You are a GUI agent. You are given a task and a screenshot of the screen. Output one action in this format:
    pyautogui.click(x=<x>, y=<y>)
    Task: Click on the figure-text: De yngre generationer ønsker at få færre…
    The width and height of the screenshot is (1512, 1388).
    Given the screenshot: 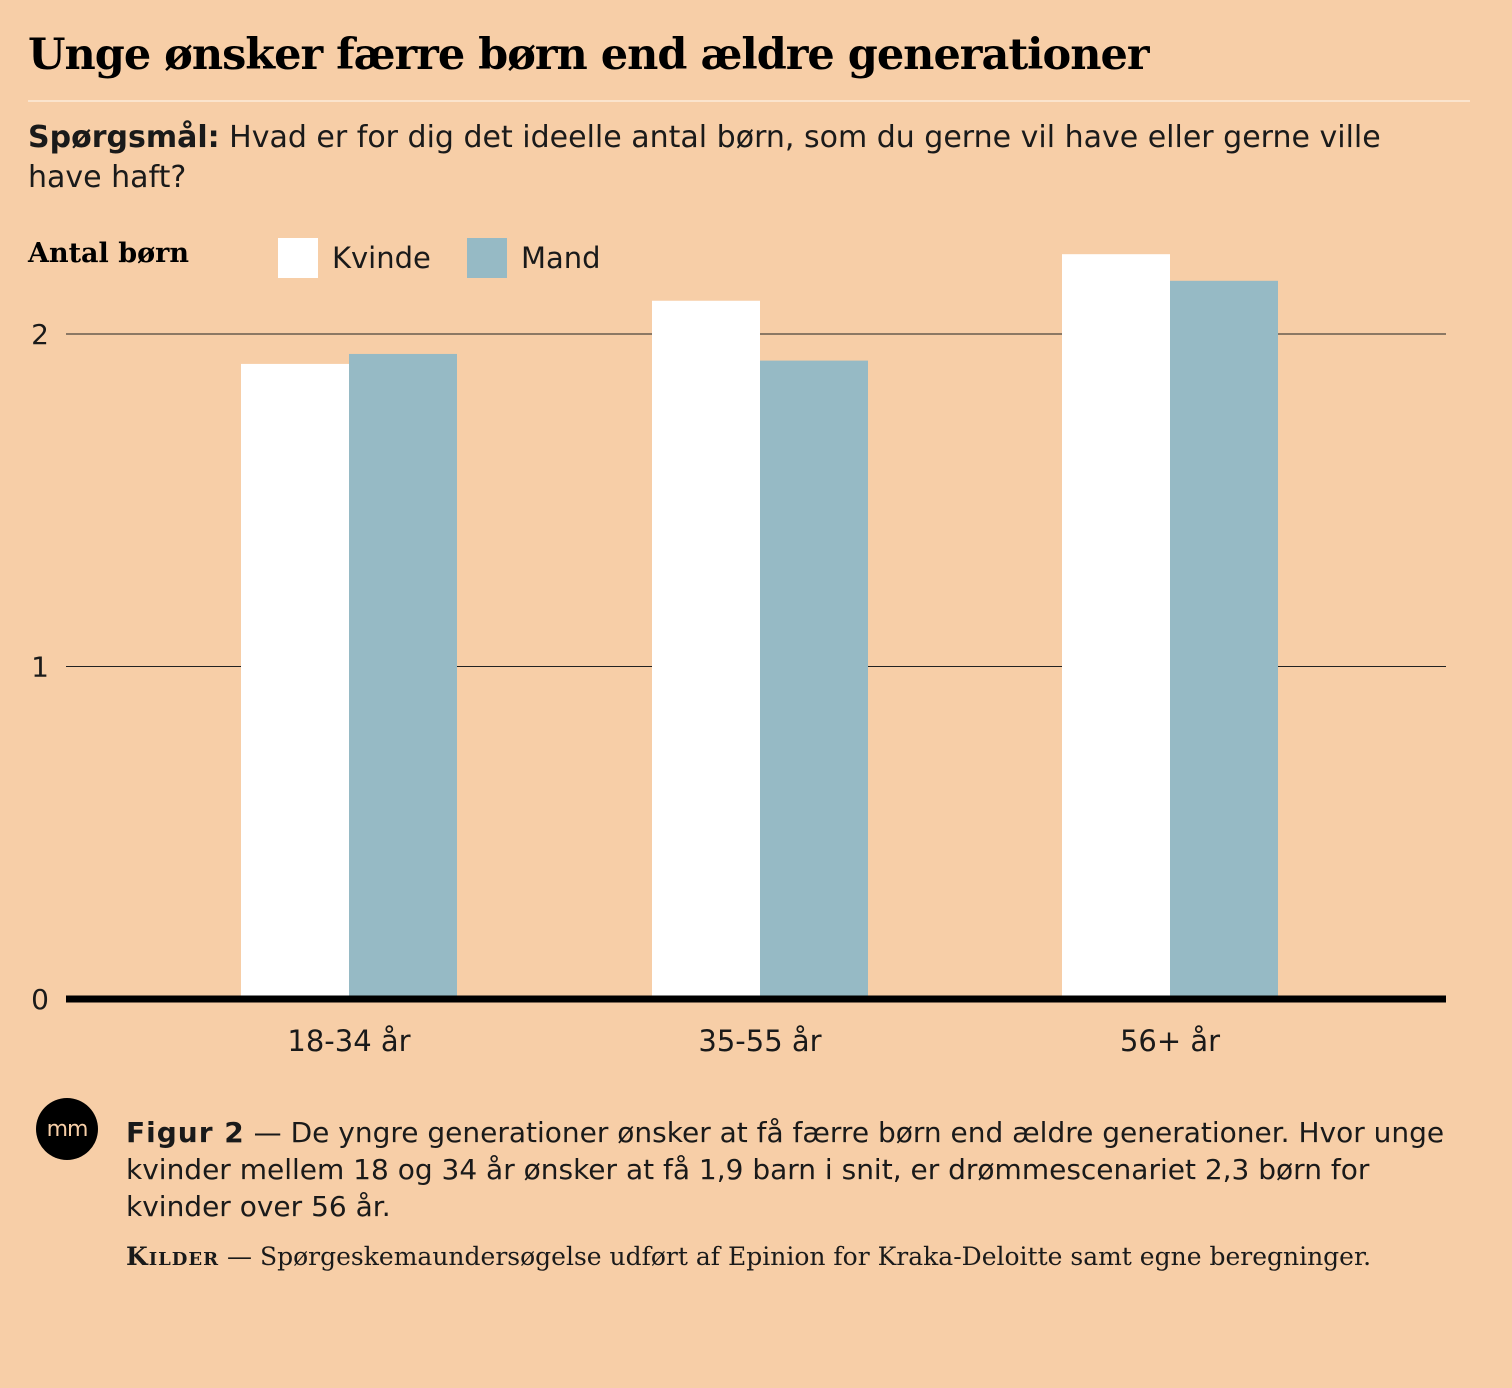 What is the action you would take?
    pyautogui.click(x=785, y=1169)
    